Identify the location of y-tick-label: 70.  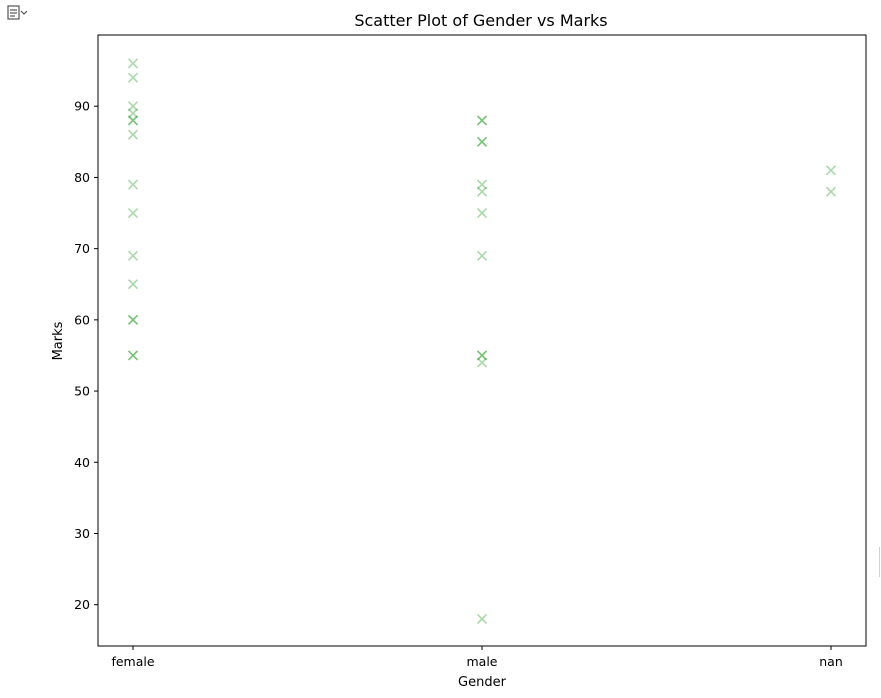
(82, 248).